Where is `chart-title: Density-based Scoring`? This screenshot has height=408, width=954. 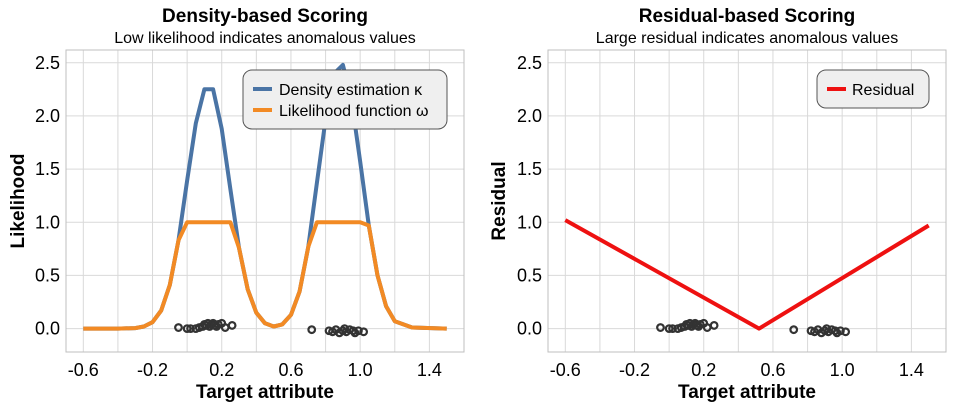 chart-title: Density-based Scoring is located at coordinates (265, 16).